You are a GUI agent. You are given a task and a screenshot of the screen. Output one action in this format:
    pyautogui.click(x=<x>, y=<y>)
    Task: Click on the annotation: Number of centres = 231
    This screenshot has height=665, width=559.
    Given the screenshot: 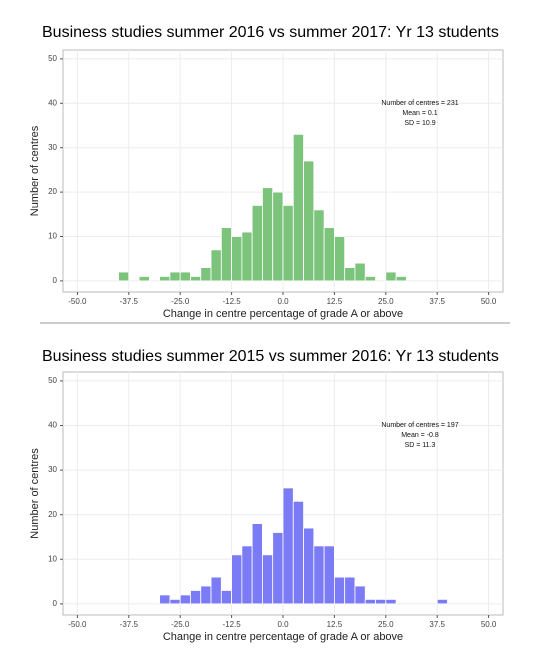 What is the action you would take?
    pyautogui.click(x=419, y=103)
    